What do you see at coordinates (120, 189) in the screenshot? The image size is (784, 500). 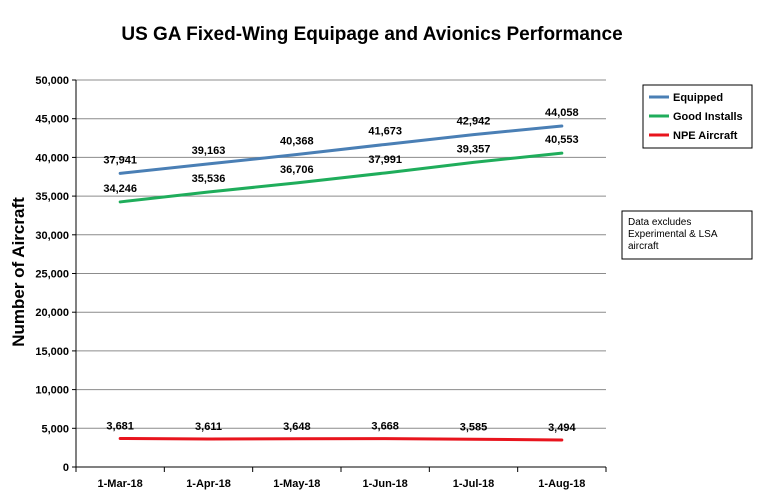 I see `data-label: 34,246` at bounding box center [120, 189].